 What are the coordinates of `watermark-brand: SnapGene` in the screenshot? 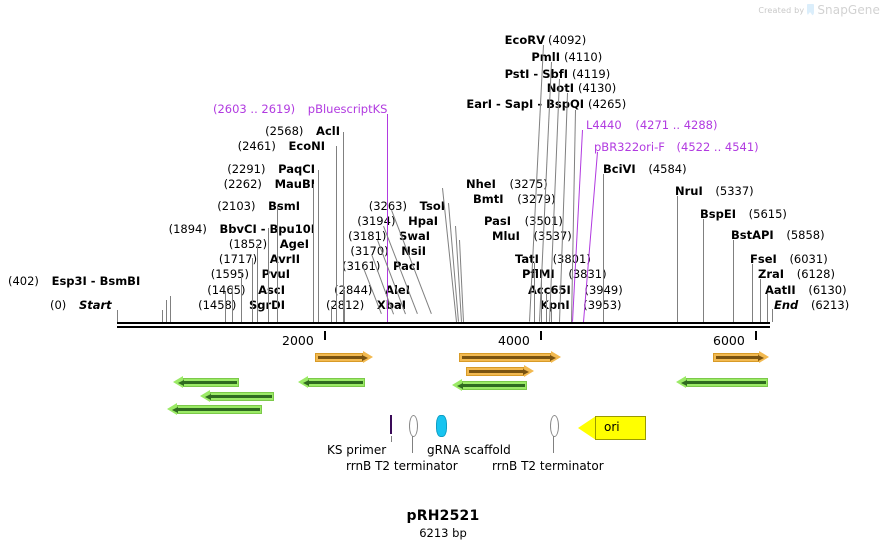 It's located at (848, 10).